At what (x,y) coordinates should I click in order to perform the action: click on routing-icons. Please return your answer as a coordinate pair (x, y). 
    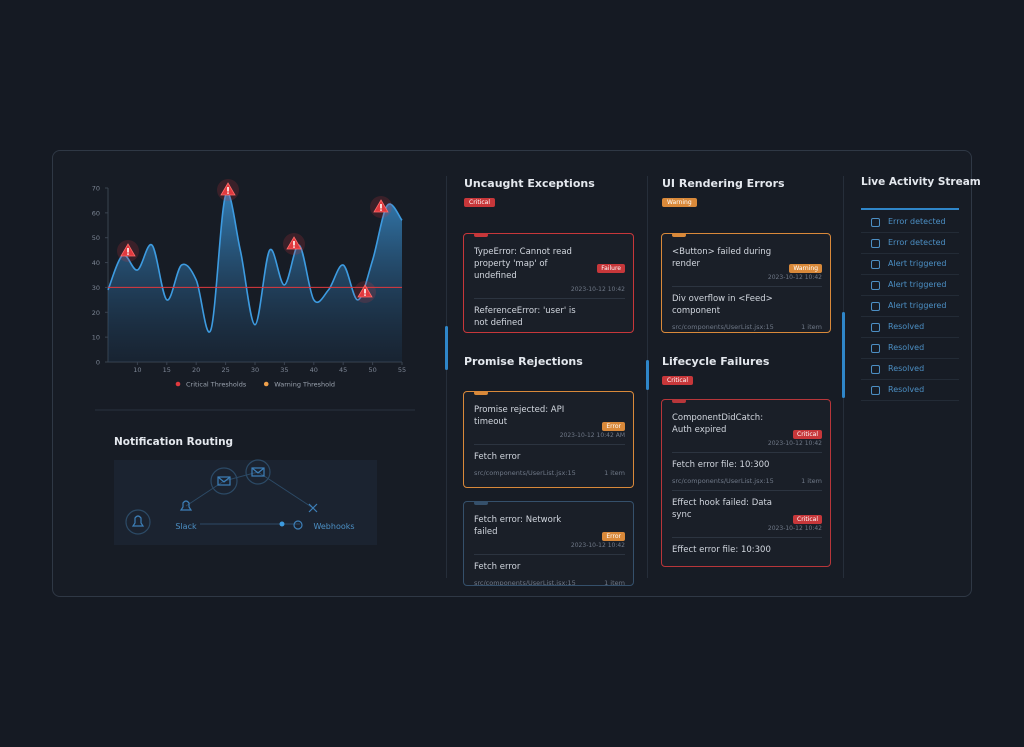
    Looking at the image, I should click on (221, 497).